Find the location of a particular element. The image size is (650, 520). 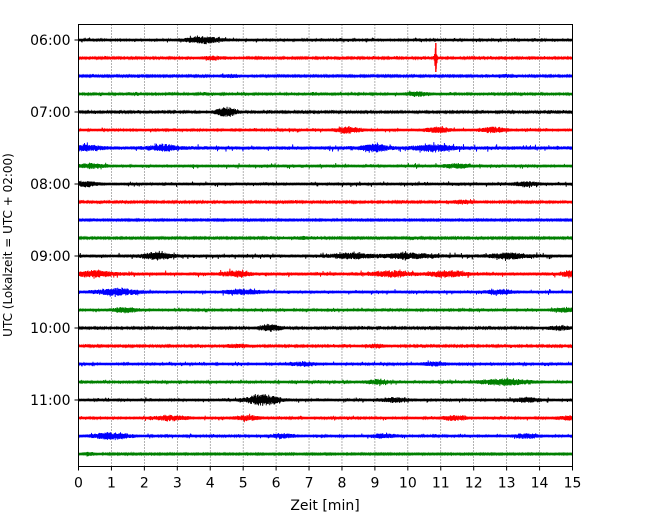

x-tick-label: 14 is located at coordinates (540, 484).